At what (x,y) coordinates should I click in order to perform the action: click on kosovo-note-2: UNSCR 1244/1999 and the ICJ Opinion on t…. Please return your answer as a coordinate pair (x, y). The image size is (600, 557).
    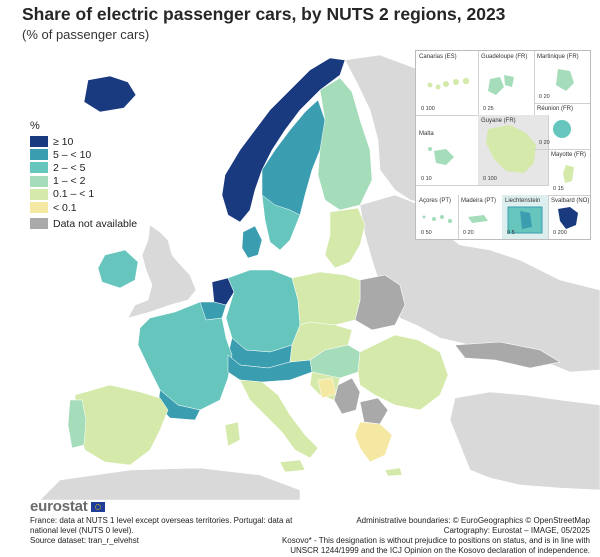
    Looking at the image, I should click on (440, 550).